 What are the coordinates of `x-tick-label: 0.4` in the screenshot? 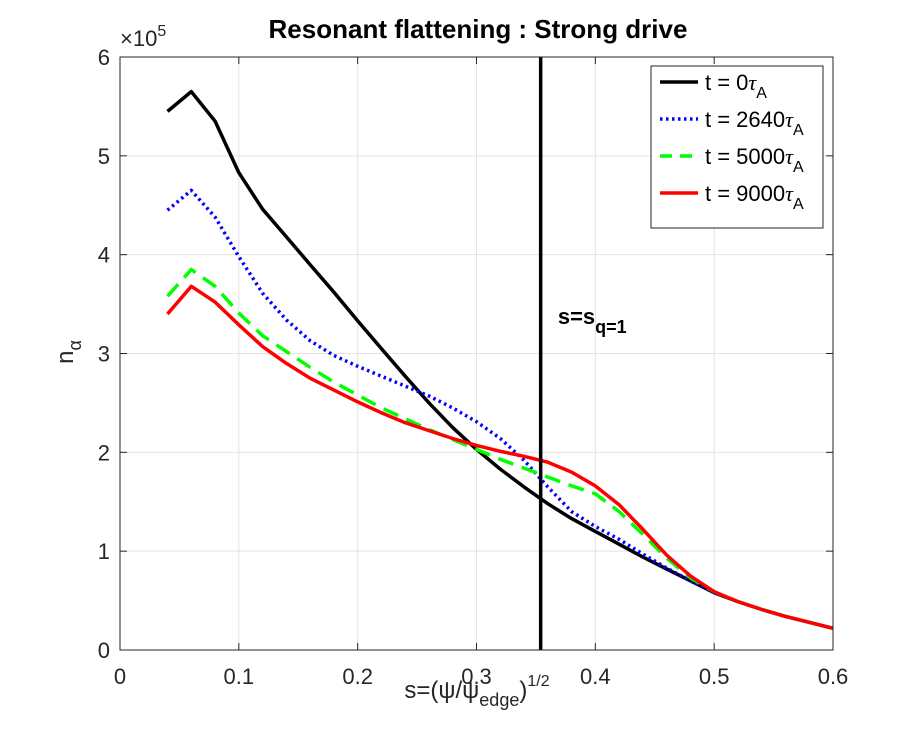 It's located at (595, 676).